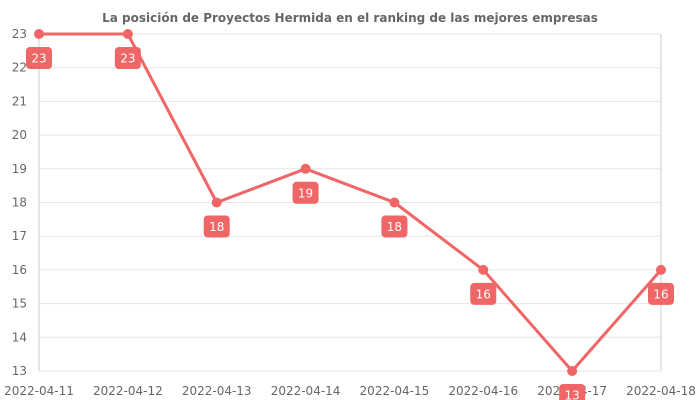  What do you see at coordinates (19, 135) in the screenshot?
I see `y-tick-label: 20` at bounding box center [19, 135].